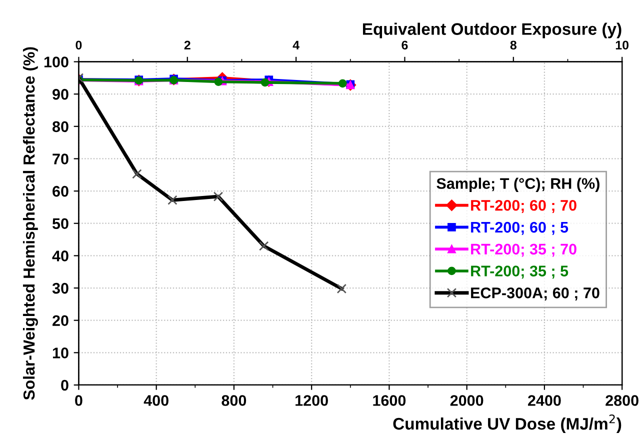  I want to click on y-tick-label: 70, so click(60, 159).